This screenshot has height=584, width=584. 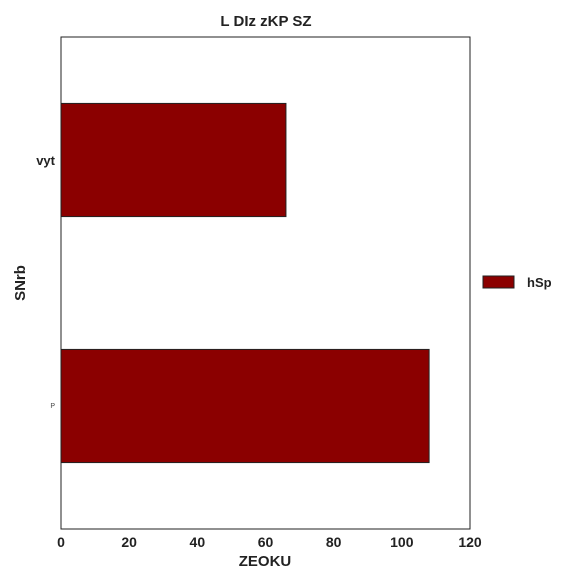 I want to click on x-tick-label: 100, so click(x=402, y=542).